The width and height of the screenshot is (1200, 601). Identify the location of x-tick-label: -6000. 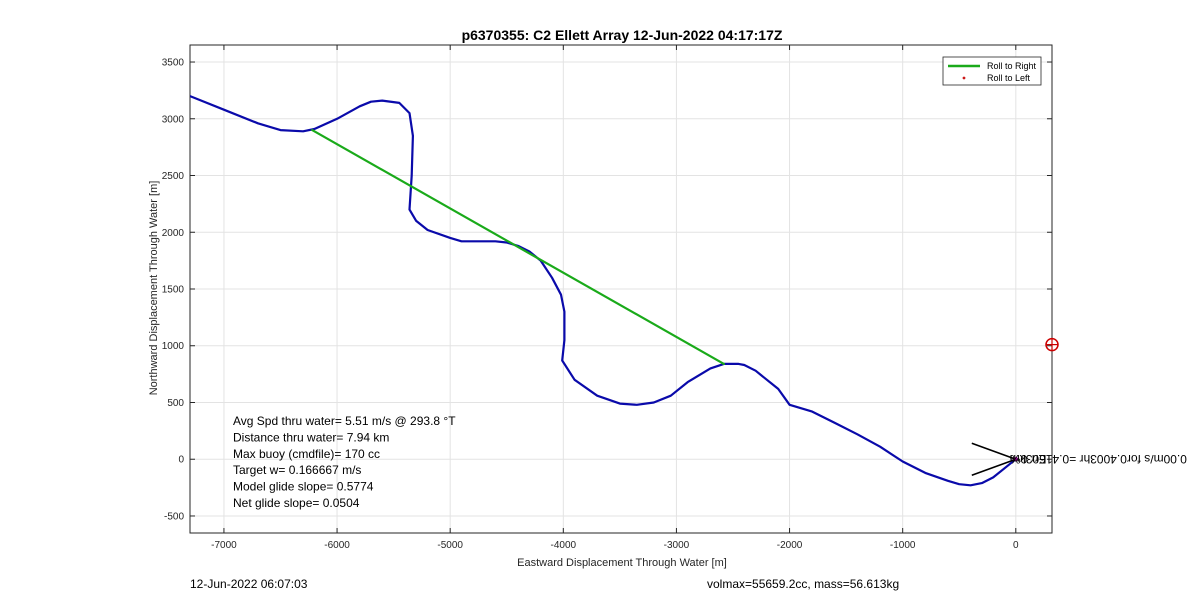
(337, 545).